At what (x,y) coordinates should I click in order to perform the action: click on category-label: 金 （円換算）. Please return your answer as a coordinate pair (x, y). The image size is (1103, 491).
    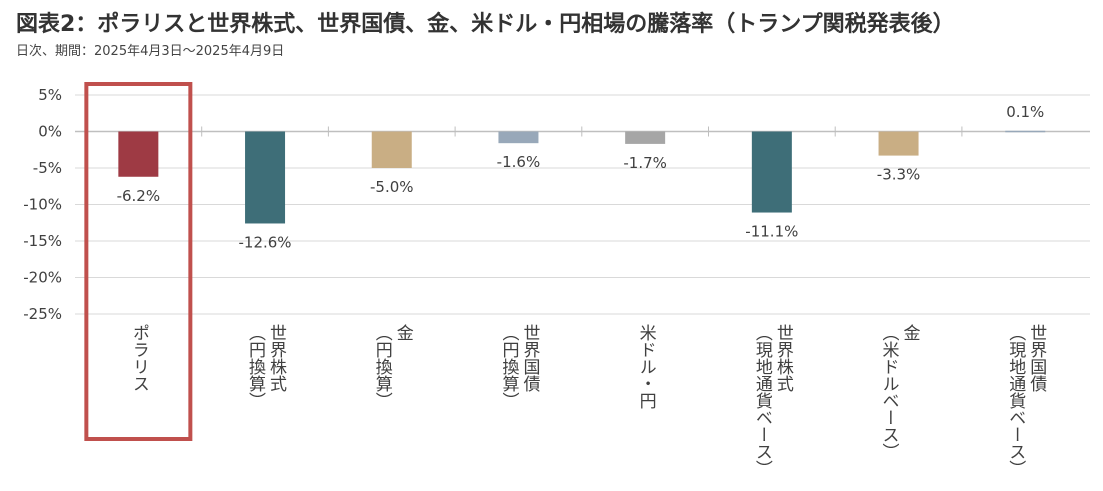
    Looking at the image, I should click on (392, 366).